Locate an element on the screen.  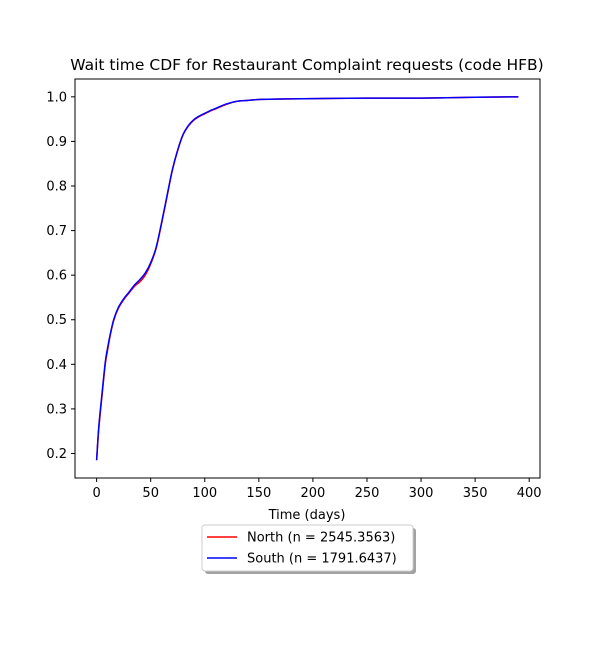
x-tick-label: 0 is located at coordinates (96, 493).